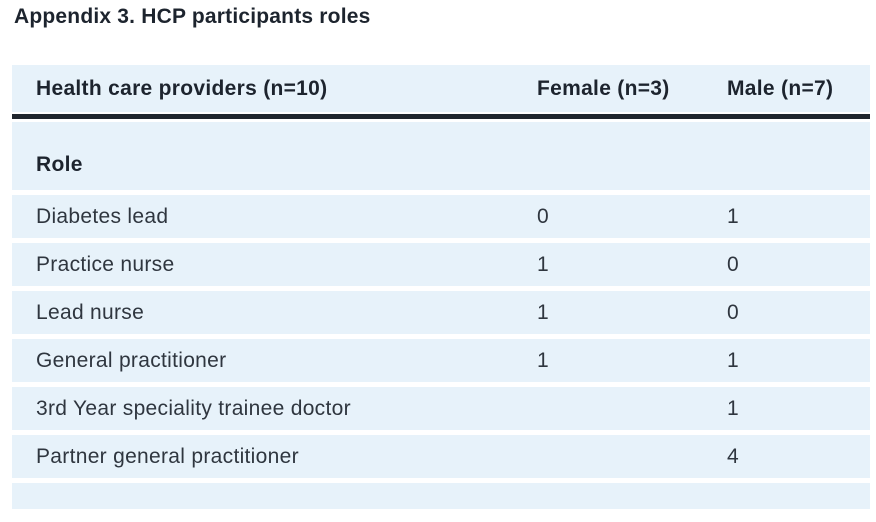 This screenshot has width=876, height=522. Describe the element at coordinates (441, 408) in the screenshot. I see `table-row: 3rd Year speciality trainee doctor 1` at that location.